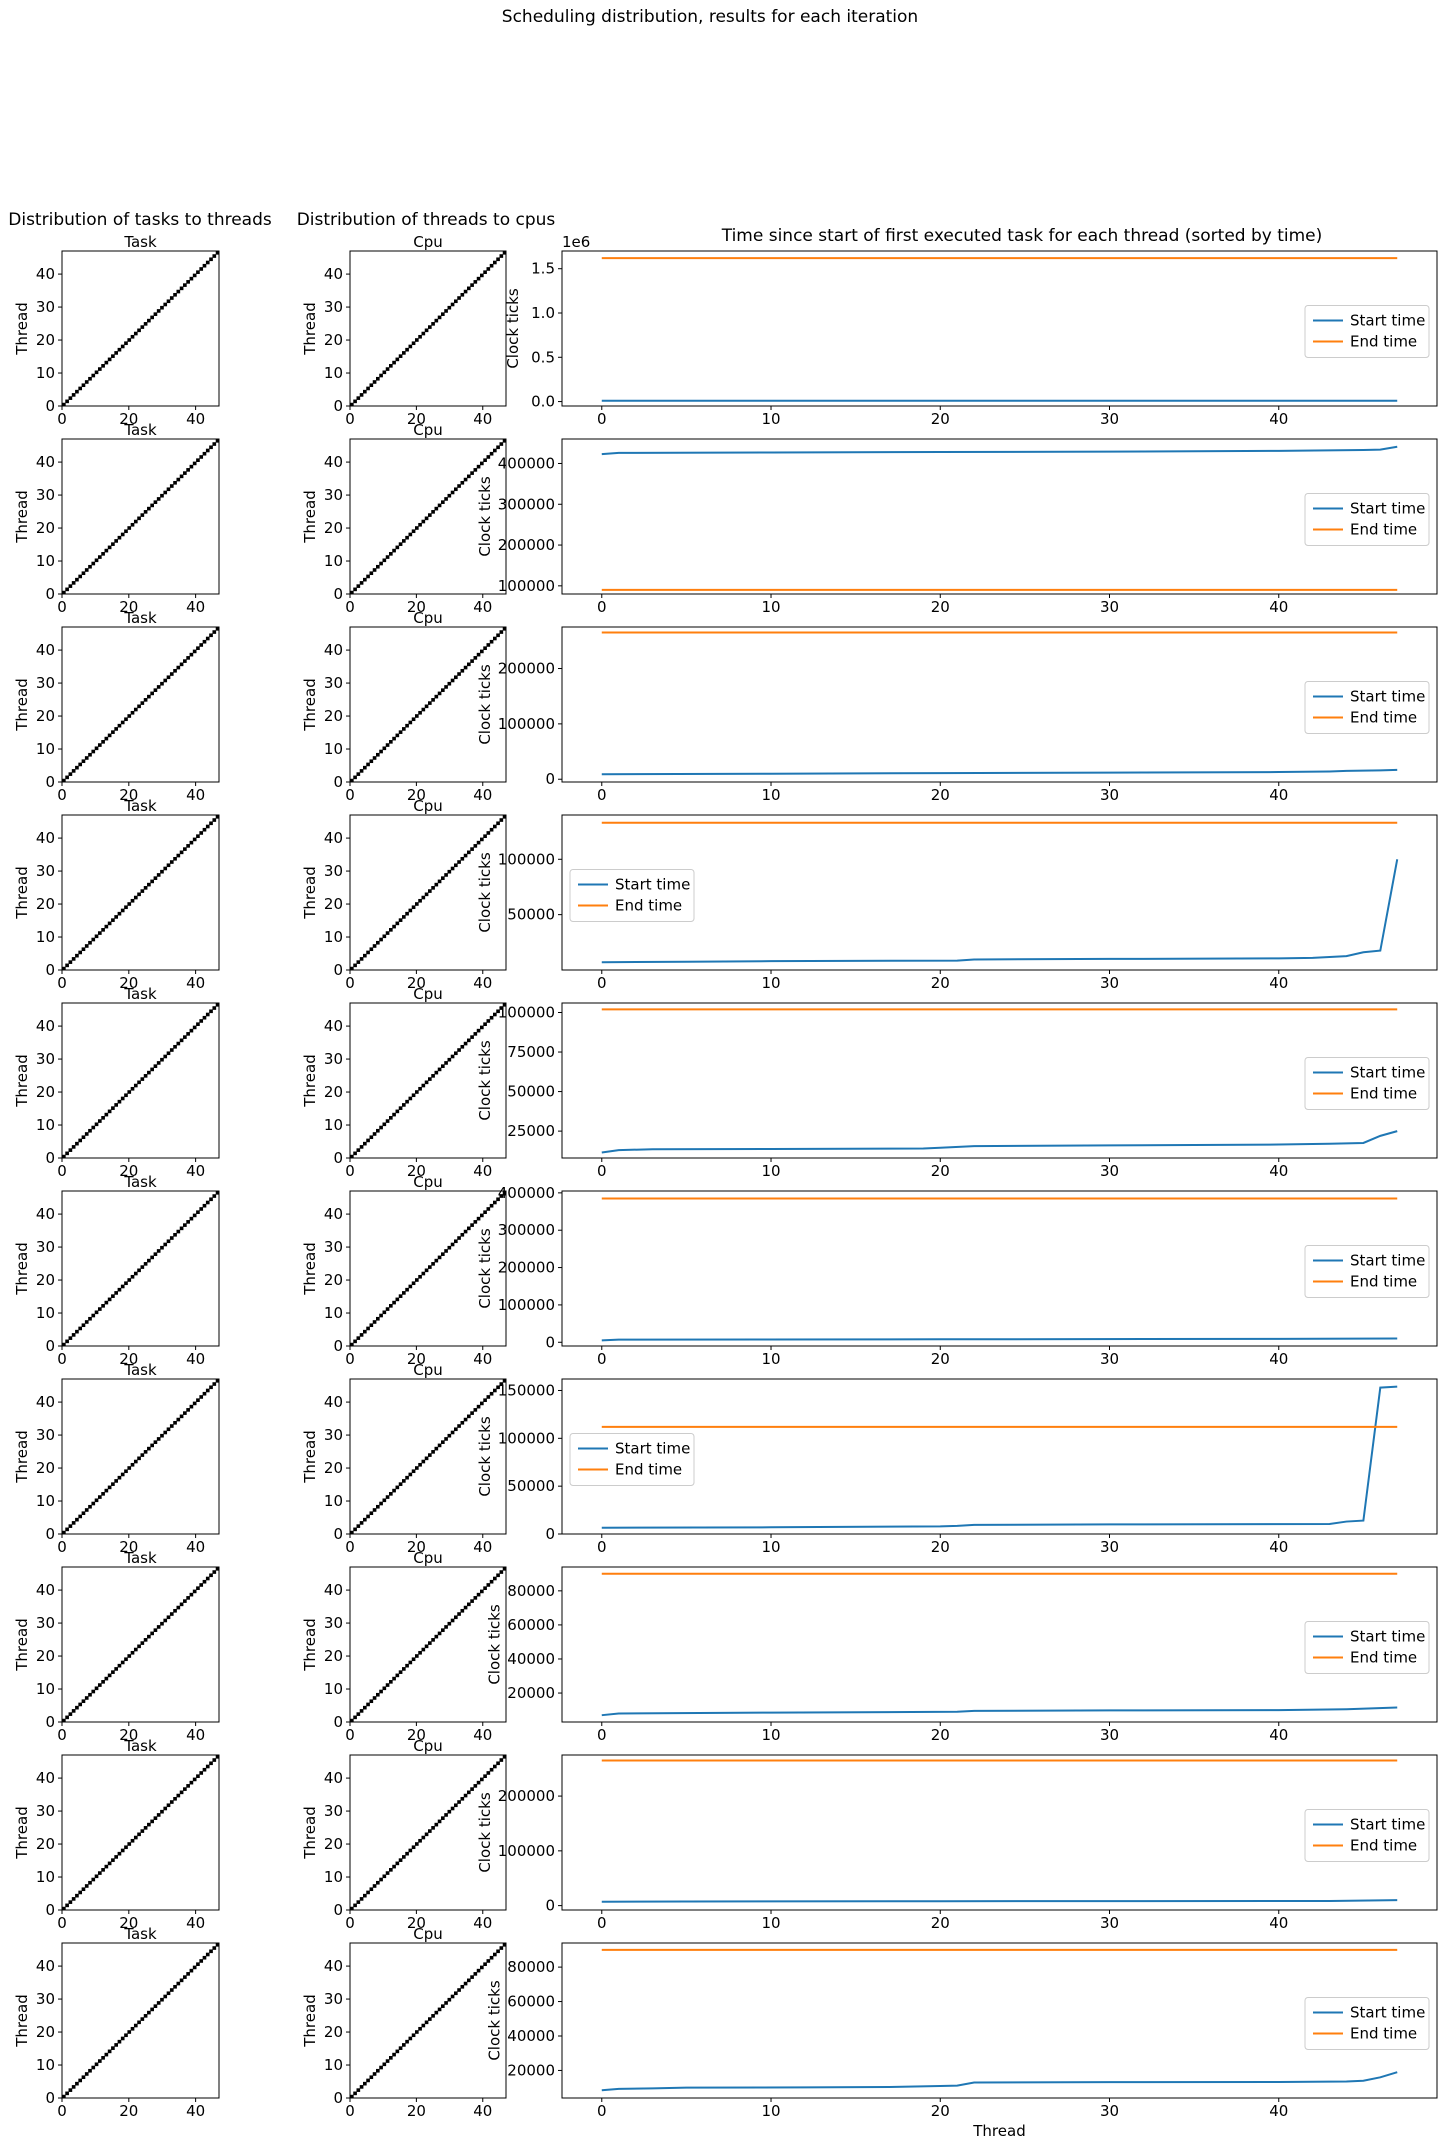 This screenshot has height=2151, width=1441. What do you see at coordinates (350, 1547) in the screenshot?
I see `cpu-row-6-xtick-label: 0` at bounding box center [350, 1547].